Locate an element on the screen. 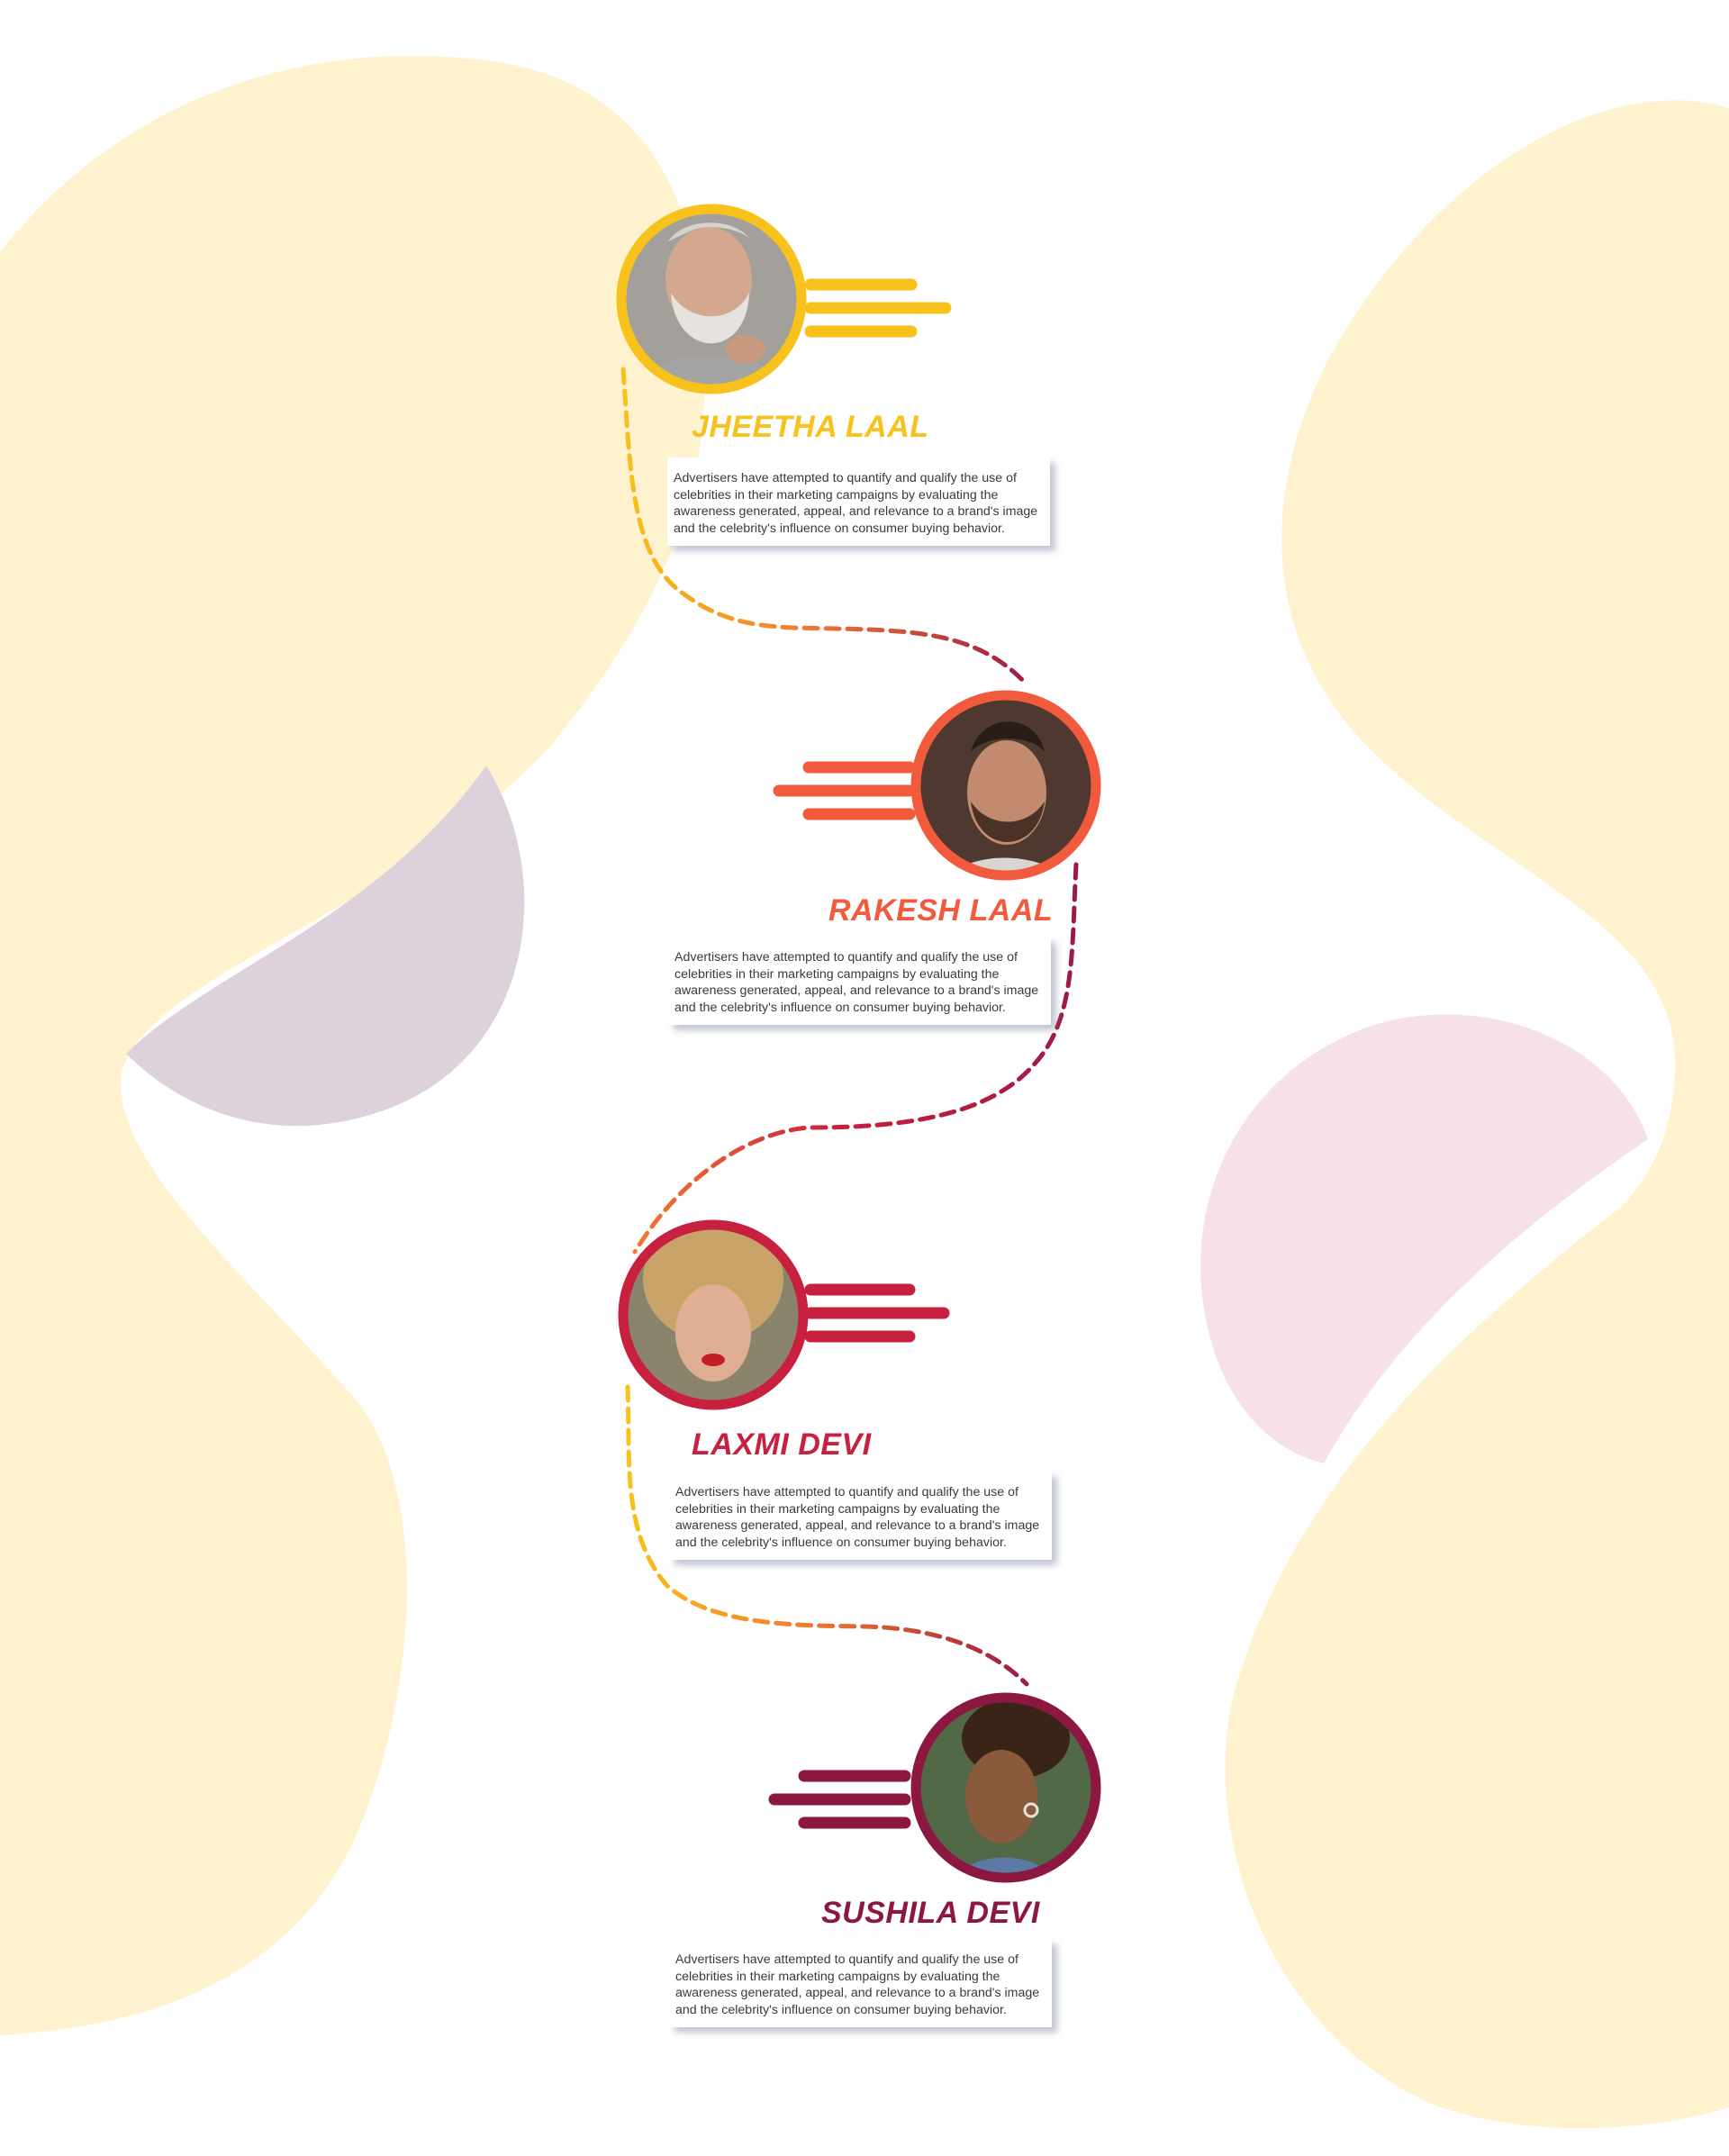 The height and width of the screenshot is (2156, 1729). person-name-sushila-devi: SUSHILA DEVI is located at coordinates (931, 1913).